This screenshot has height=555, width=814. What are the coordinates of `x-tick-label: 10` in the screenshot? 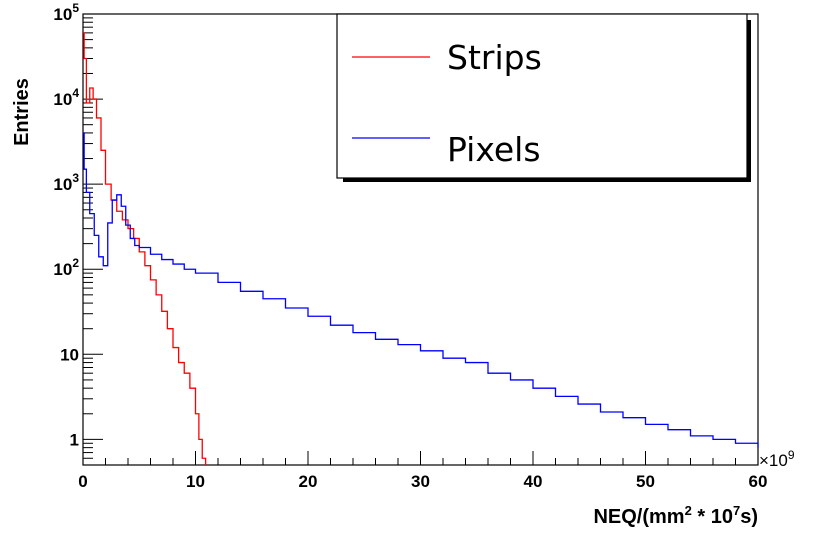 It's located at (195, 481).